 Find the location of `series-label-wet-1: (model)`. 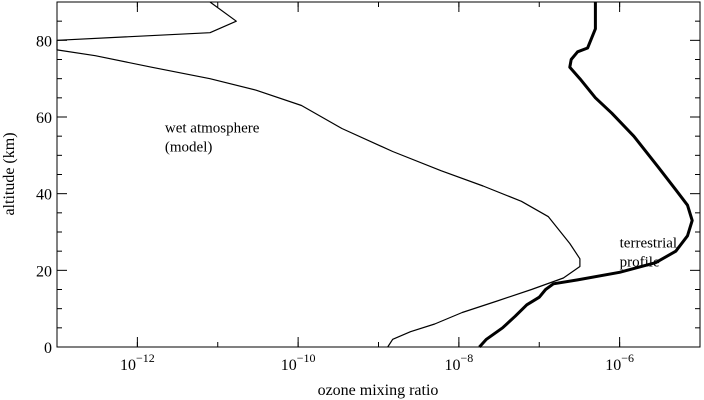

series-label-wet-1: (model) is located at coordinates (188, 147).